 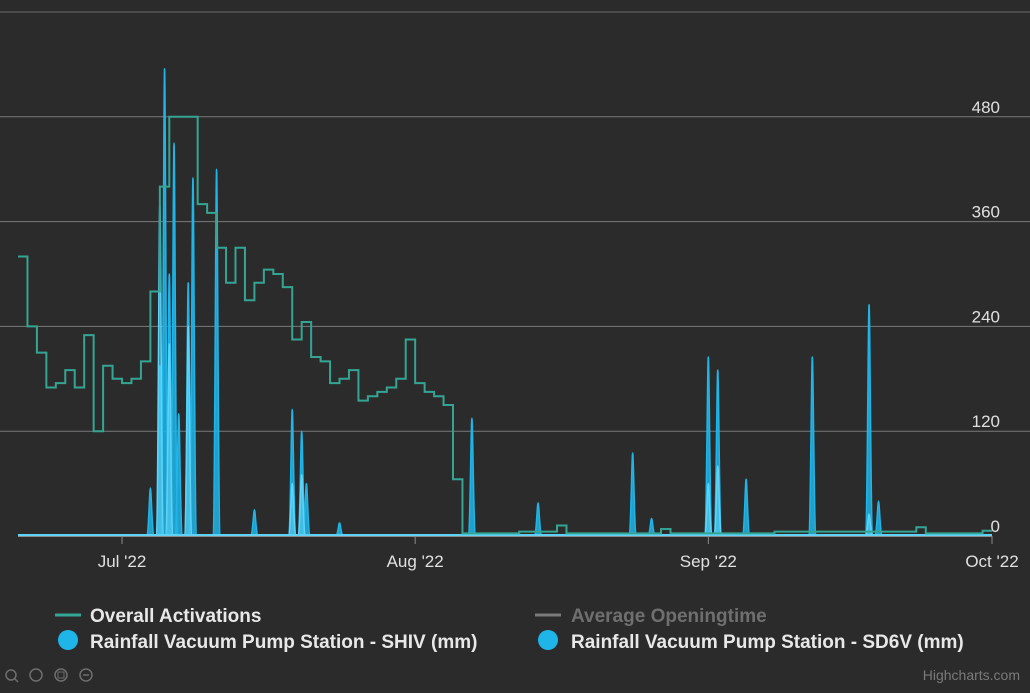 What do you see at coordinates (49, 675) in the screenshot?
I see `toolbar` at bounding box center [49, 675].